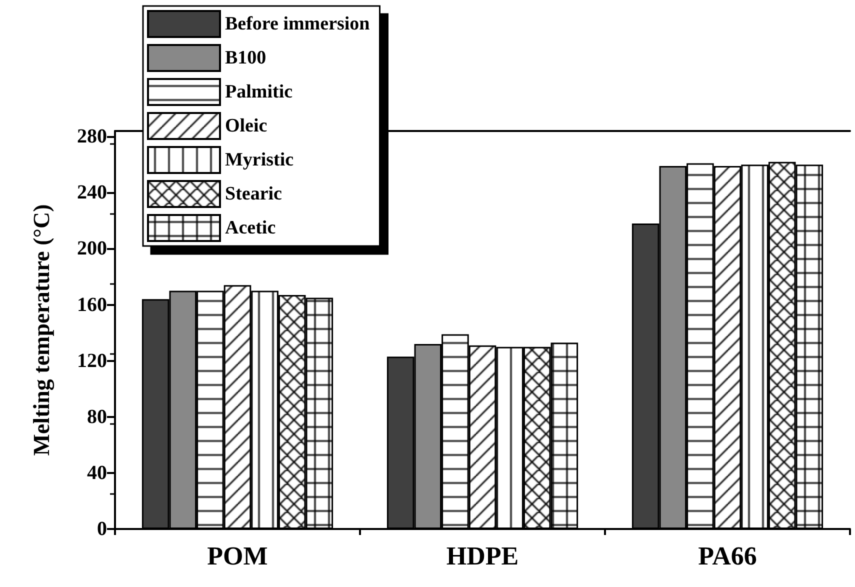  Describe the element at coordinates (97, 473) in the screenshot. I see `y-tick-label: 40` at that location.